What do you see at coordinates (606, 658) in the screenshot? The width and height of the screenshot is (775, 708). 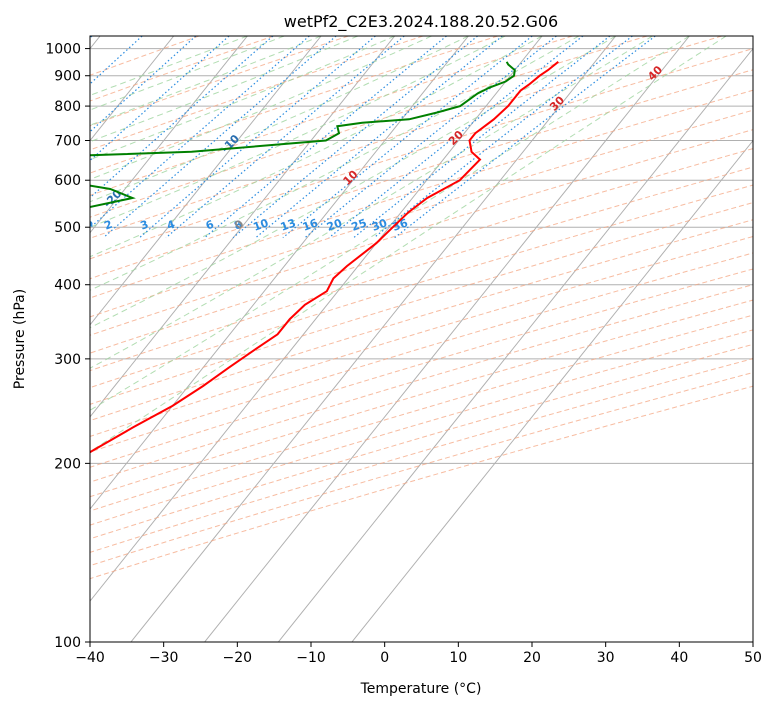 I see `x-tick-label: 30` at bounding box center [606, 658].